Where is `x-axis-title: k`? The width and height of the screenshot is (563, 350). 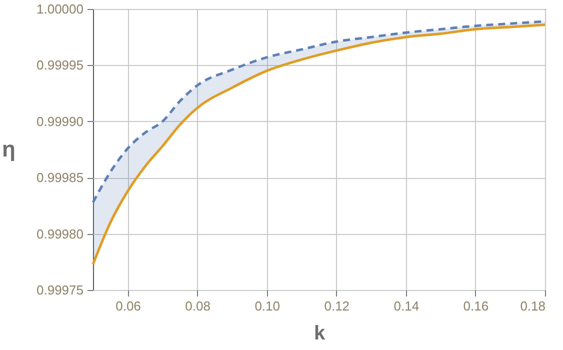
x-axis-title: k is located at coordinates (320, 333).